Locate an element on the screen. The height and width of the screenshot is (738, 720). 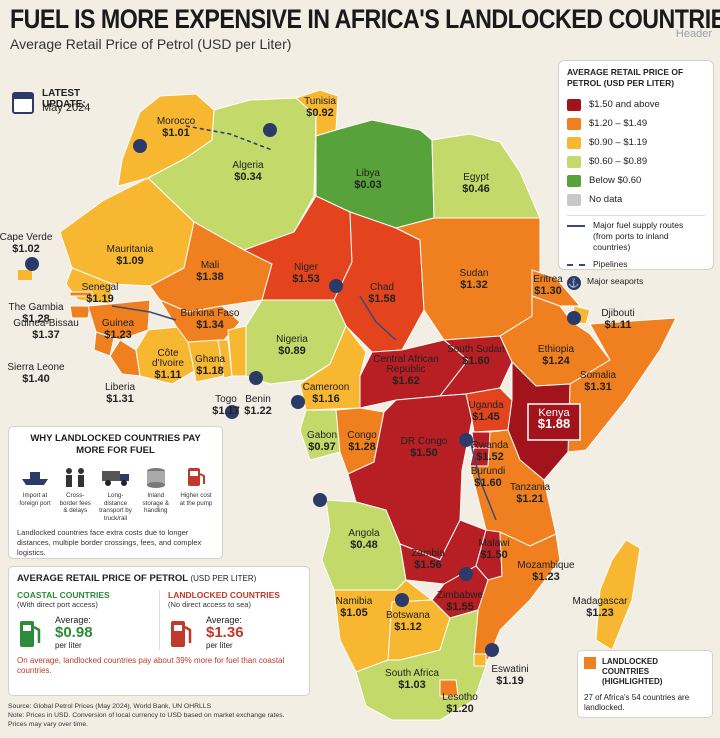
country-name: Djibouti is located at coordinates (617, 313).